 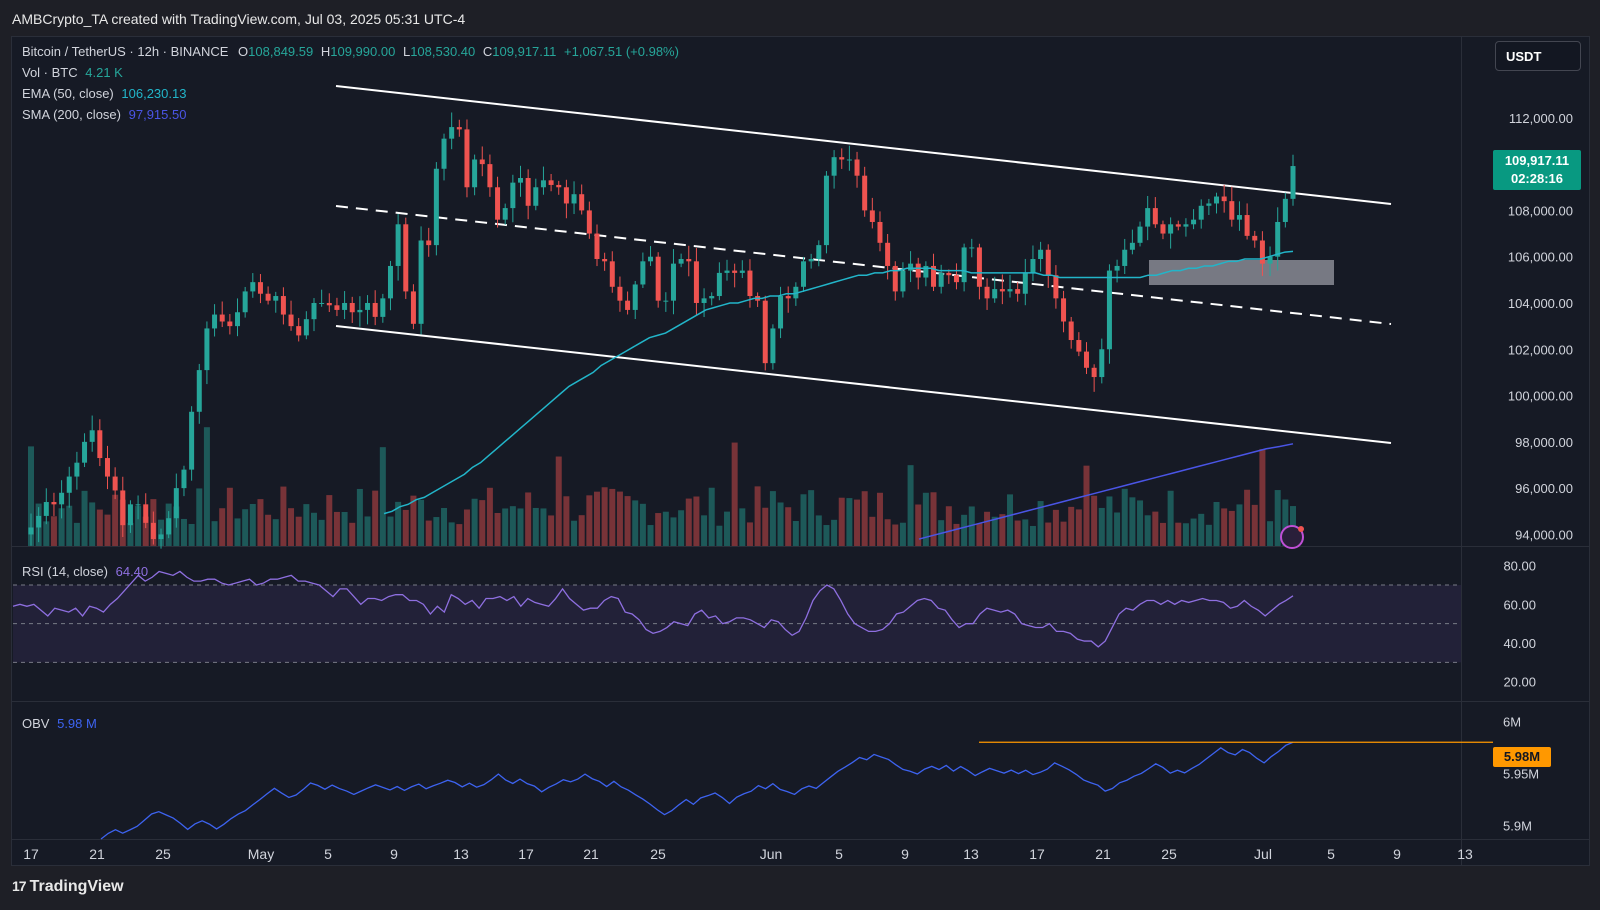 What do you see at coordinates (68, 887) in the screenshot?
I see `tradingview-logo: 17 TradingView` at bounding box center [68, 887].